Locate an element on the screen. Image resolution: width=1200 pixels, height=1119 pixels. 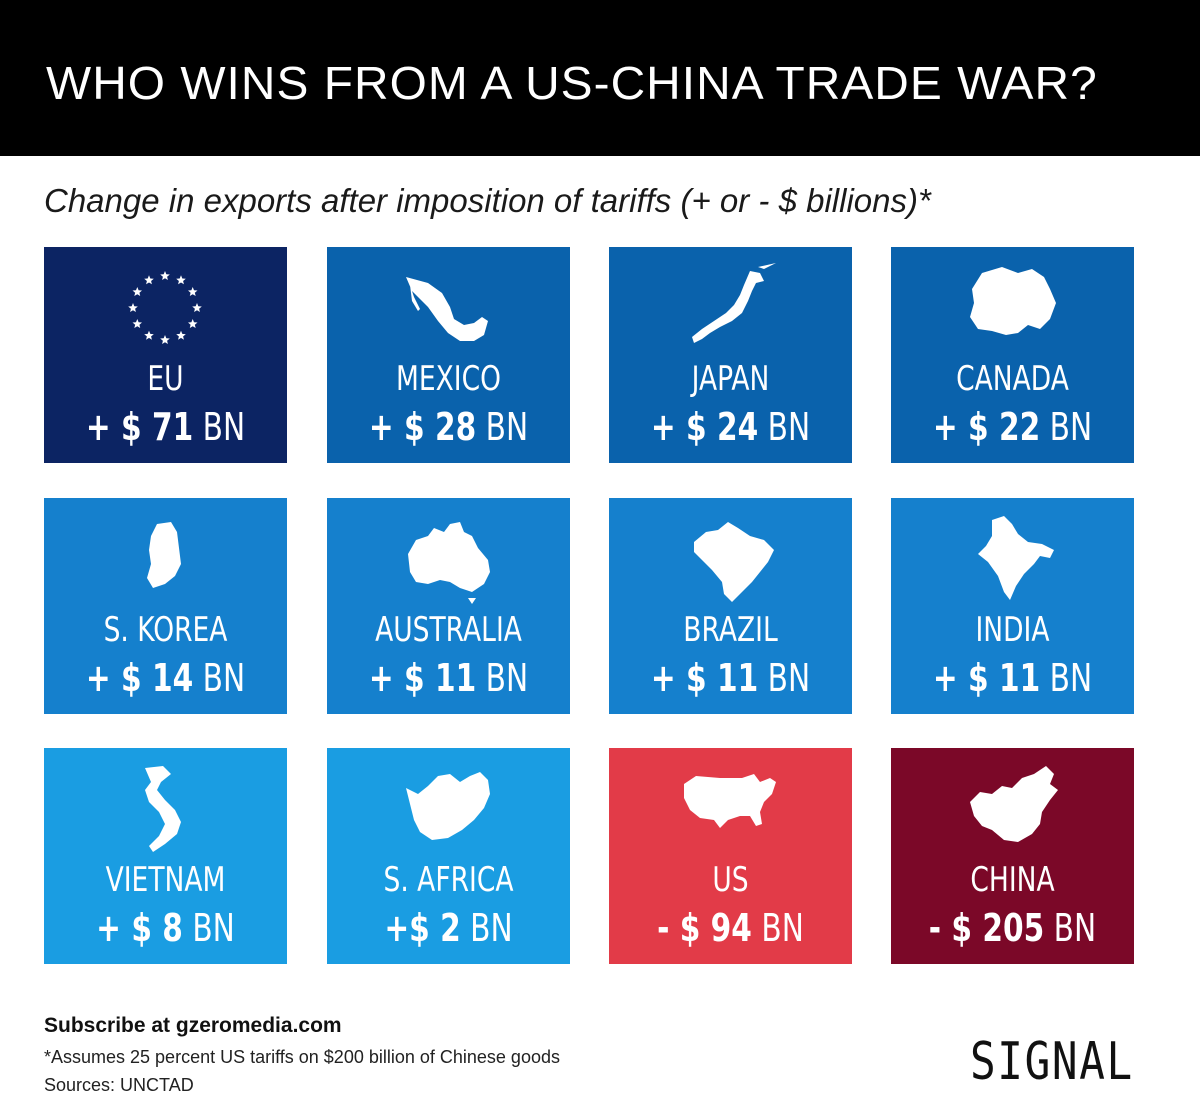
export-change-value: + $ 14 BN is located at coordinates (166, 678).